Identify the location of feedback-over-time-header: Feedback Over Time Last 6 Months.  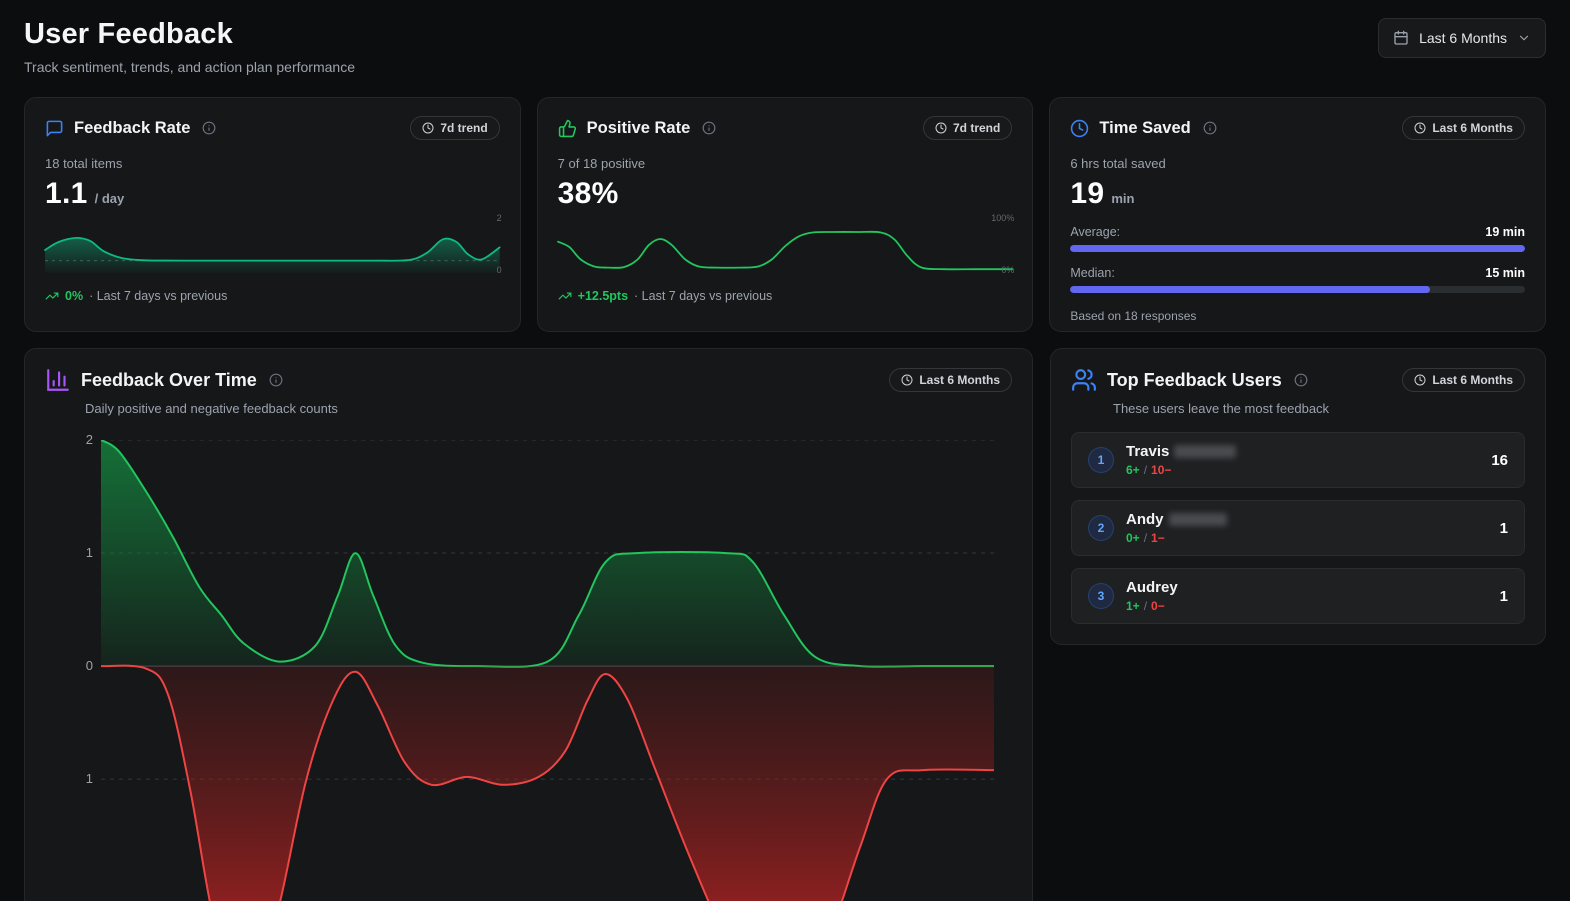
(528, 380).